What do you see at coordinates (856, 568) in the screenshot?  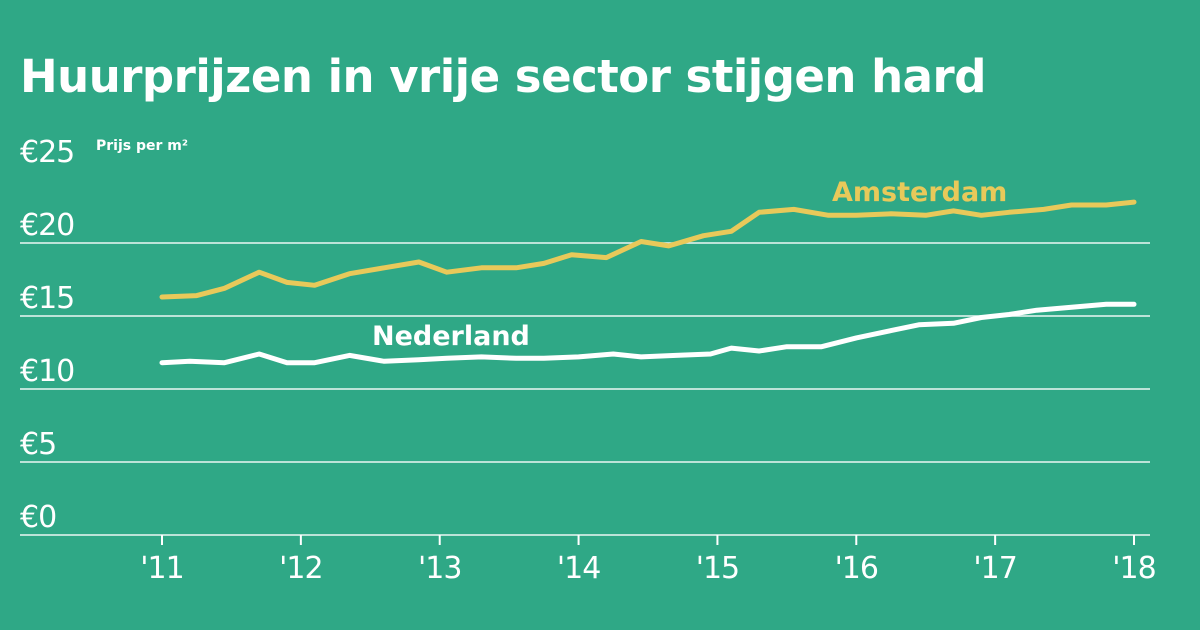 I see `x-tick-label: '16` at bounding box center [856, 568].